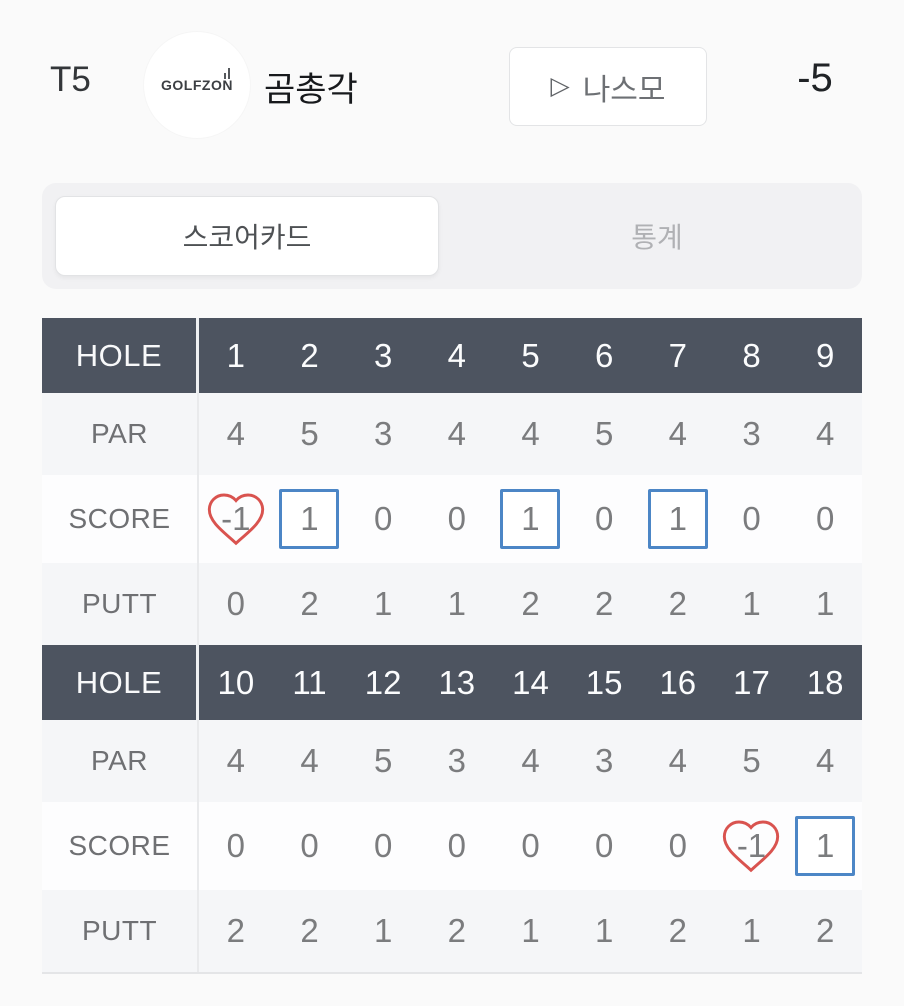 Image resolution: width=904 pixels, height=1006 pixels. What do you see at coordinates (530, 682) in the screenshot?
I see `hole-number: 14` at bounding box center [530, 682].